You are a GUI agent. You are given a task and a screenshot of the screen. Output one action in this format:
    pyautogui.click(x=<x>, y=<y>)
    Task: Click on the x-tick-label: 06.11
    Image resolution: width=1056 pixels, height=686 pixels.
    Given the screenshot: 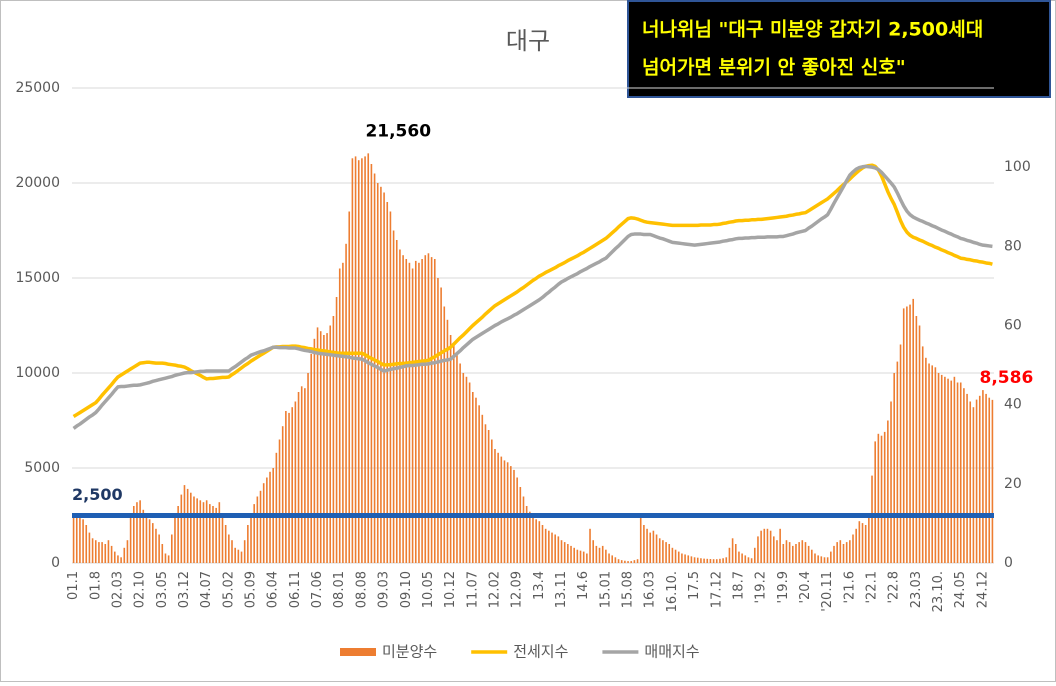 What is the action you would take?
    pyautogui.click(x=295, y=589)
    